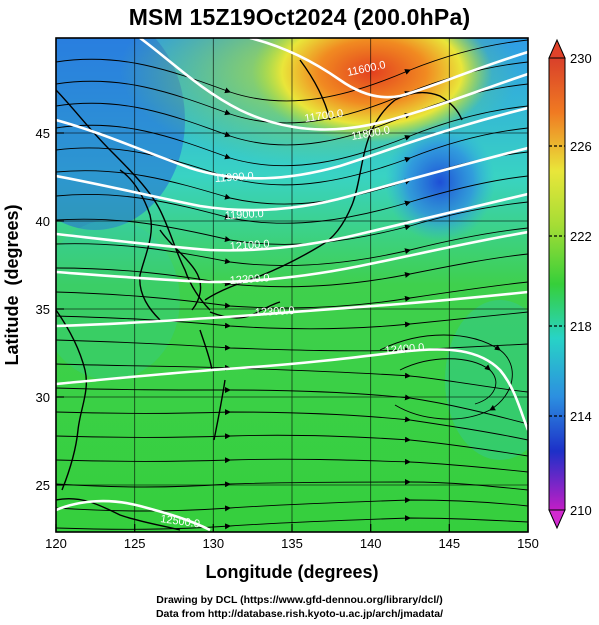 The width and height of the screenshot is (599, 625). I want to click on colorbar: 230 226 222 218 214 210, so click(570, 284).